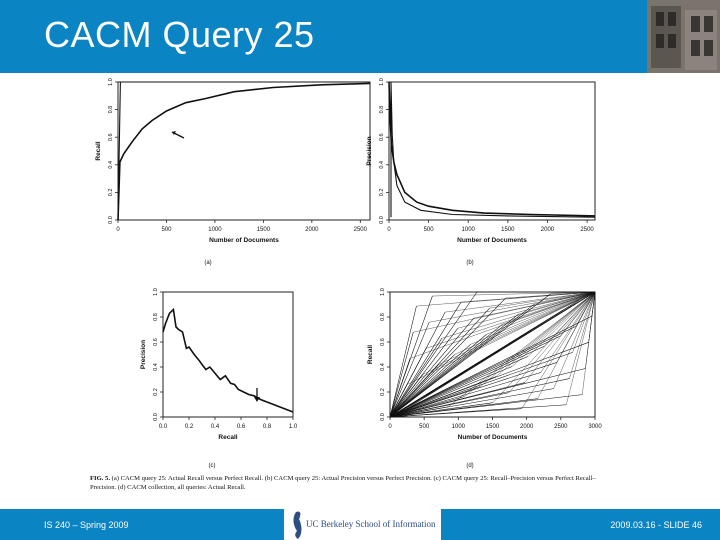  What do you see at coordinates (267, 427) in the screenshot?
I see `x-tick-label: 0.8` at bounding box center [267, 427].